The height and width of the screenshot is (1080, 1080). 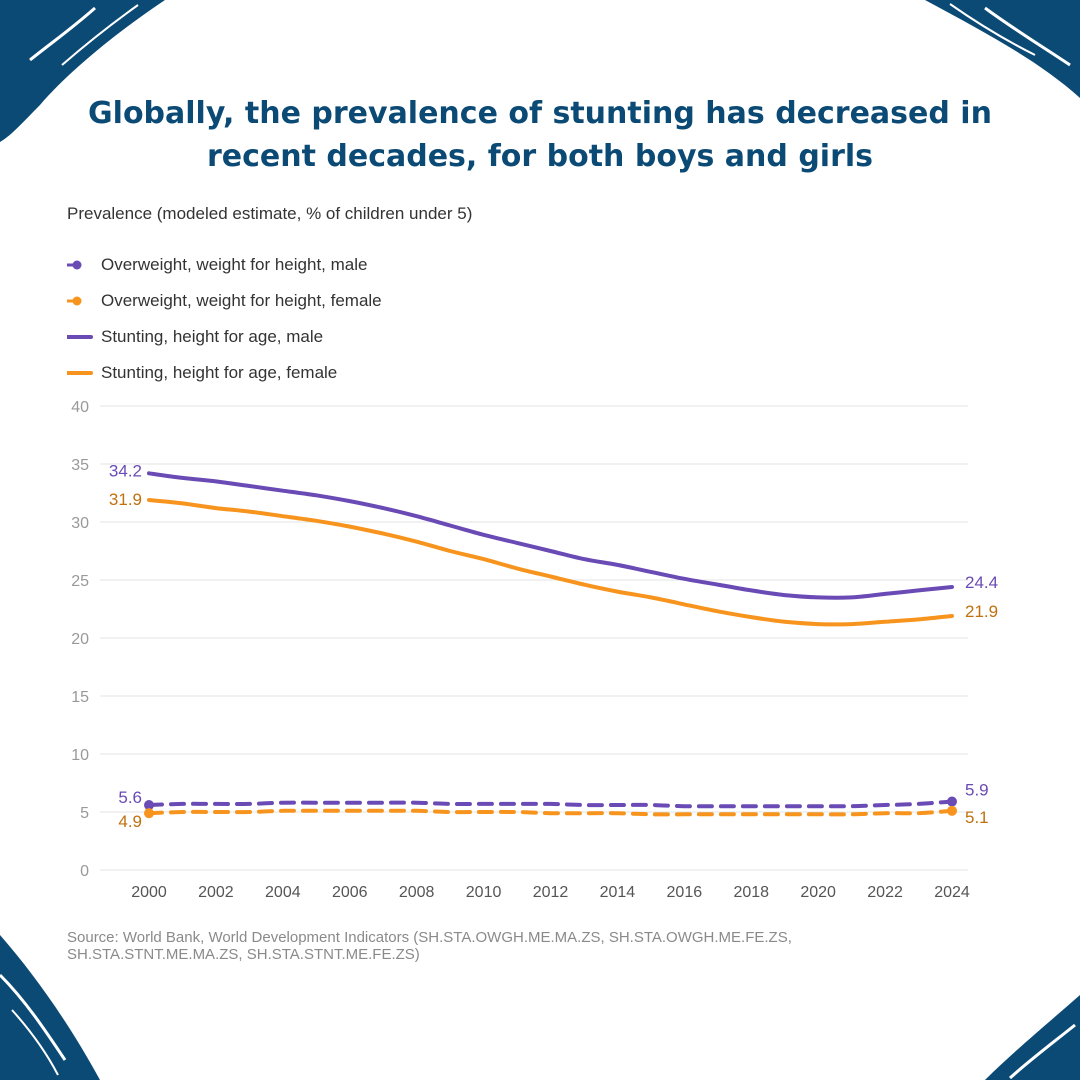 I want to click on y-tick-label: 35, so click(x=80, y=465).